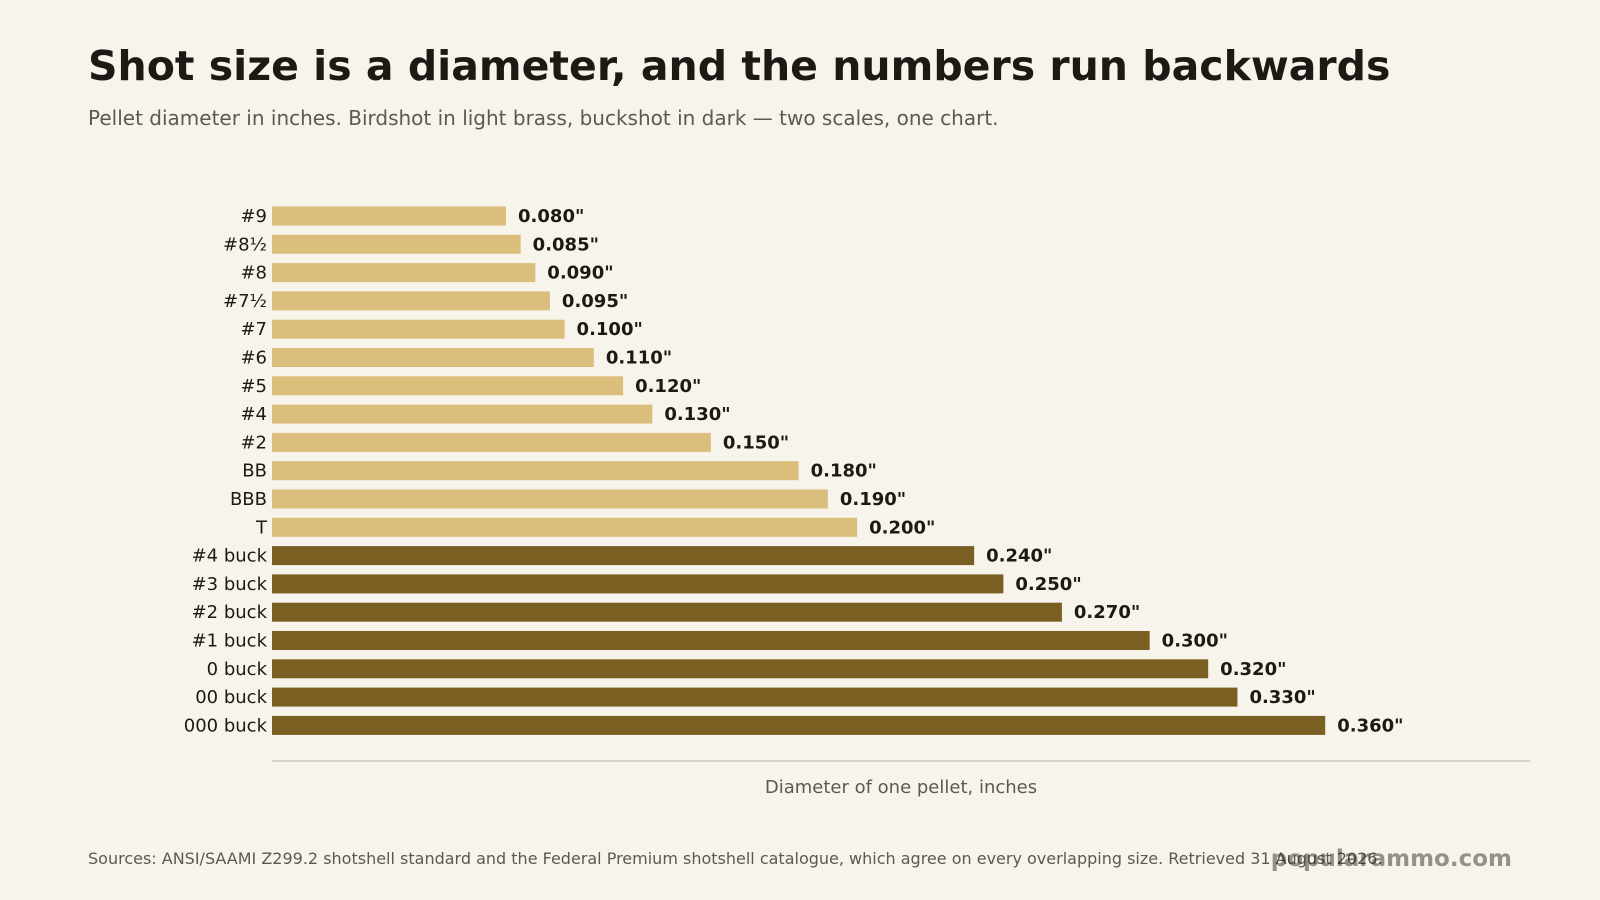  What do you see at coordinates (1048, 584) in the screenshot?
I see `value-label: 0.250"` at bounding box center [1048, 584].